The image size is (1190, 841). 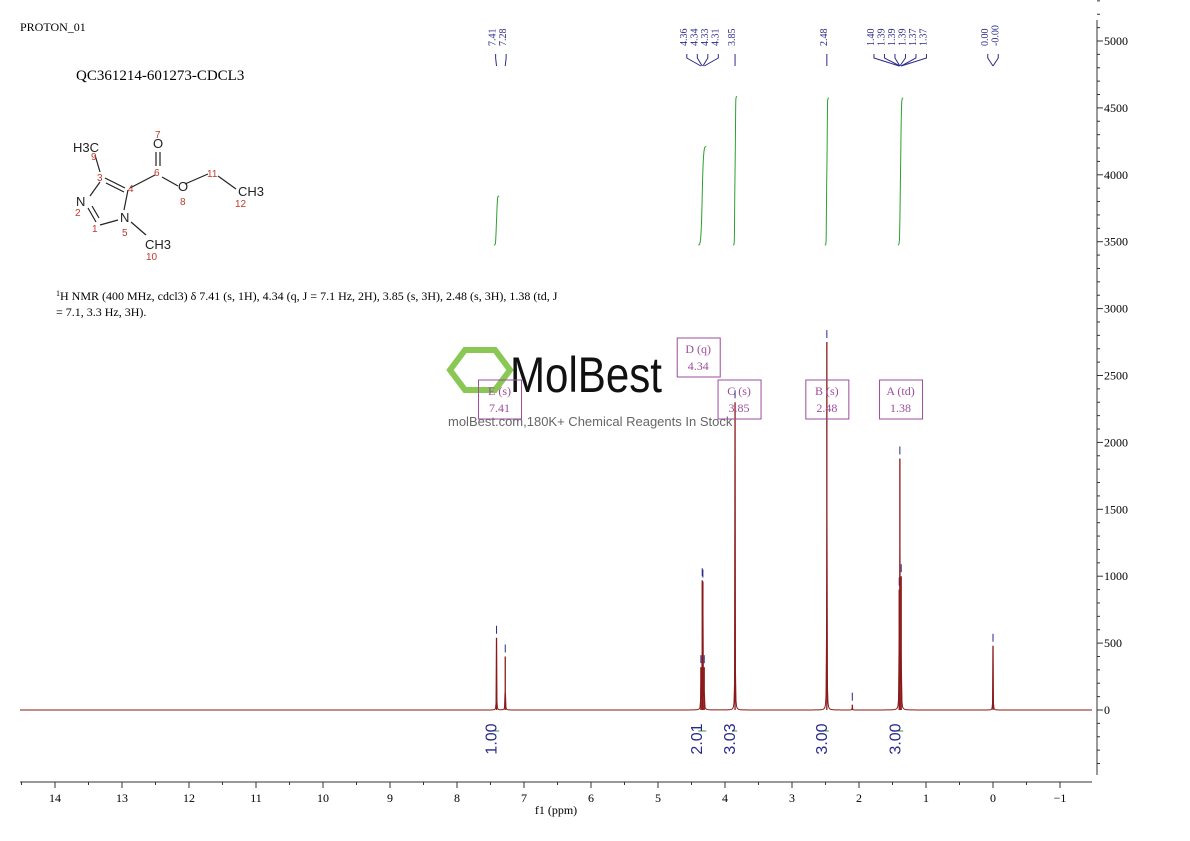 I want to click on peak-label: 7.28, so click(x=503, y=38).